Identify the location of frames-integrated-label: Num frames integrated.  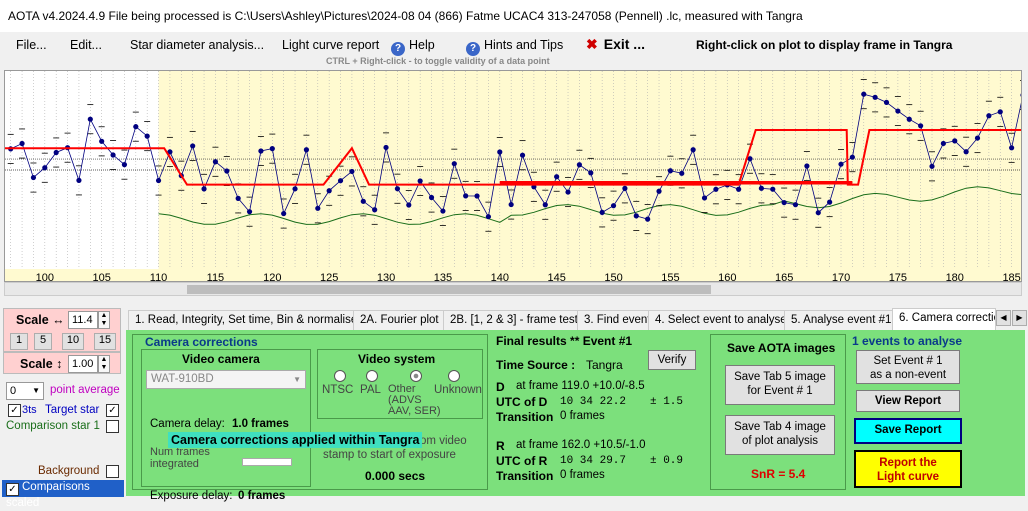
(180, 458).